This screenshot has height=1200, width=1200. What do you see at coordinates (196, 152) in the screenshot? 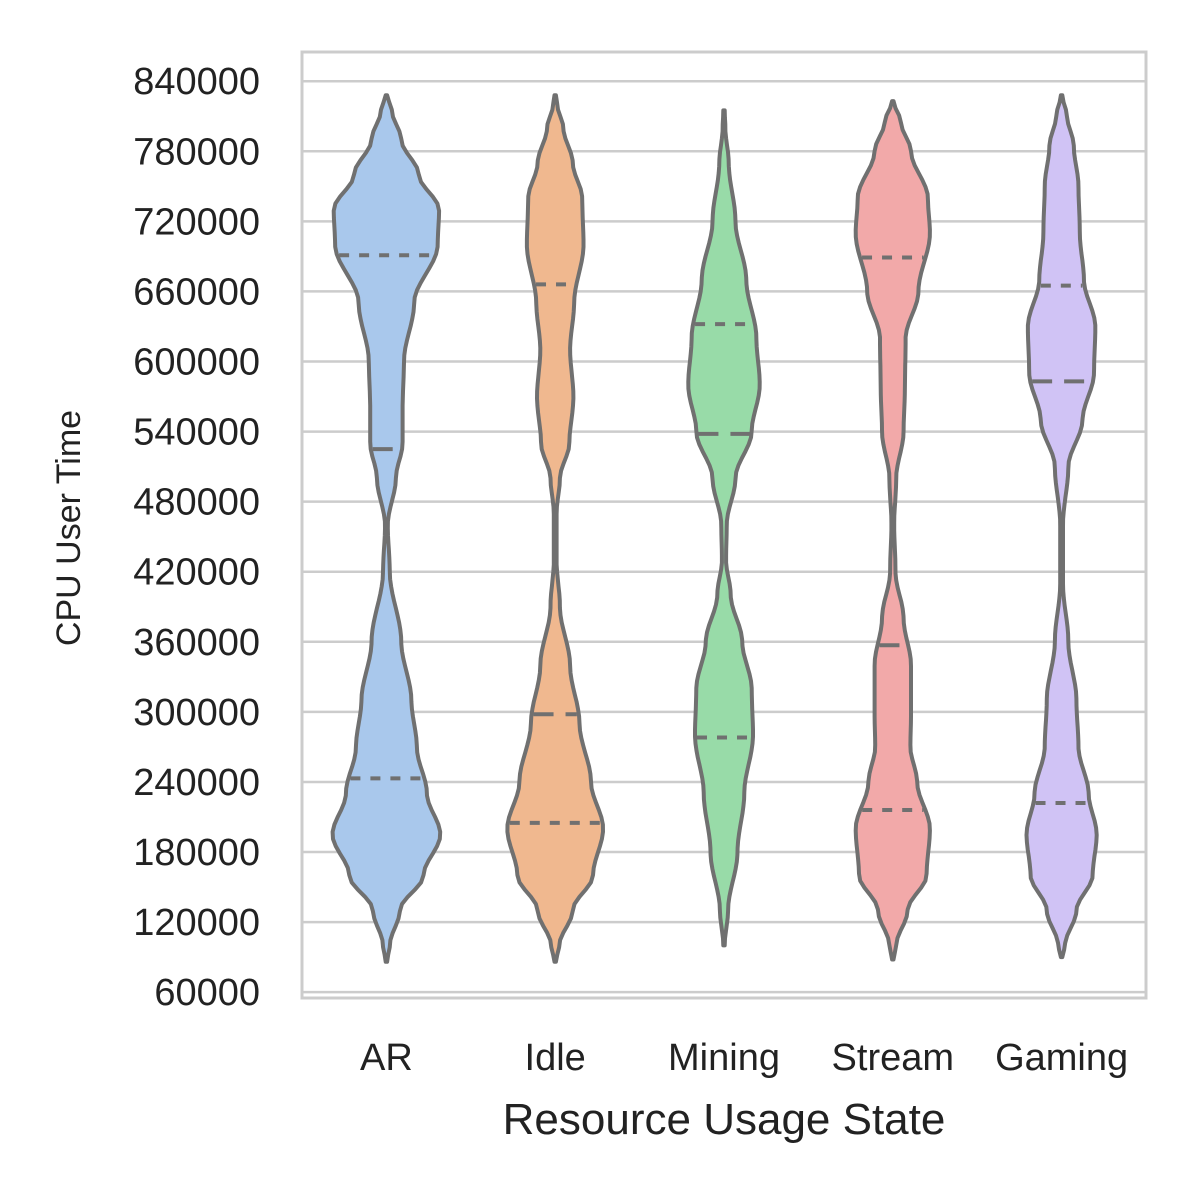
I see `y-tick-label: 780000` at bounding box center [196, 152].